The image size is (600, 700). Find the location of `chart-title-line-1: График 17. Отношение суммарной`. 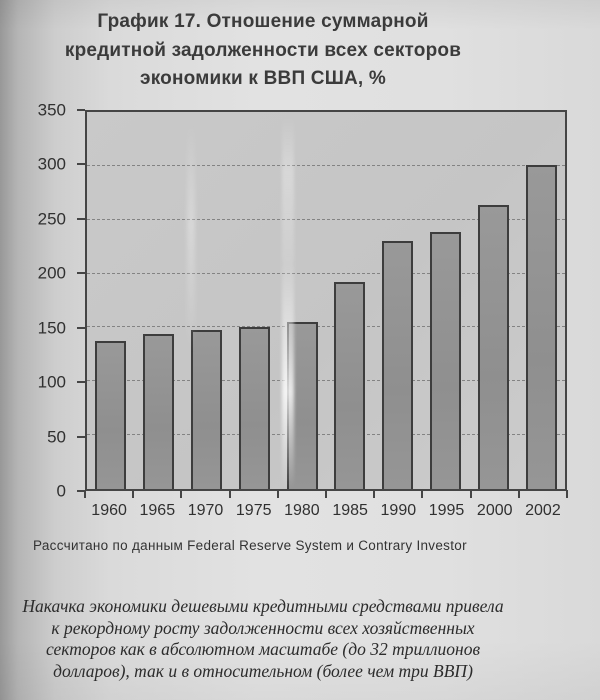

chart-title-line-1: График 17. Отношение суммарной is located at coordinates (263, 21).